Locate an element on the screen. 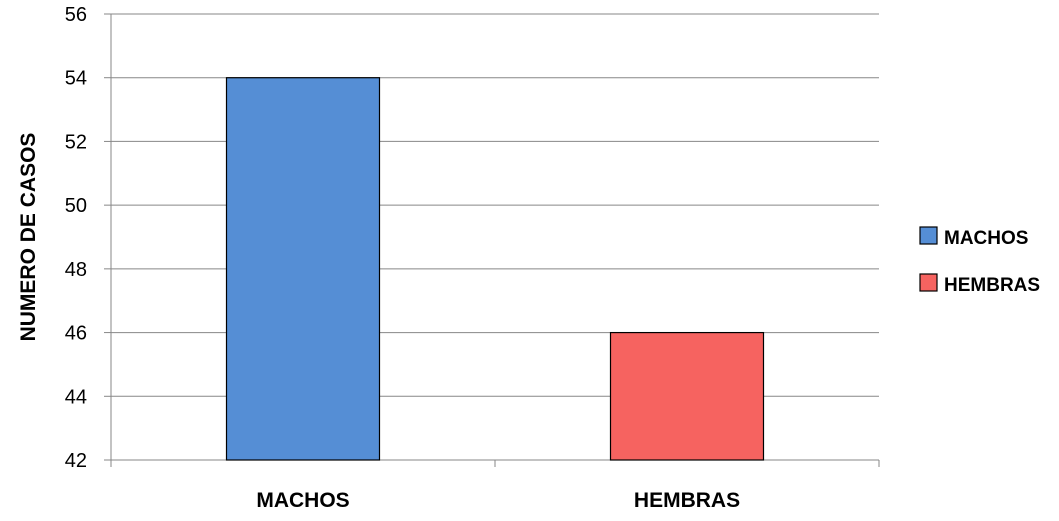 The image size is (1059, 521). y-tick-label: 50 is located at coordinates (76, 206).